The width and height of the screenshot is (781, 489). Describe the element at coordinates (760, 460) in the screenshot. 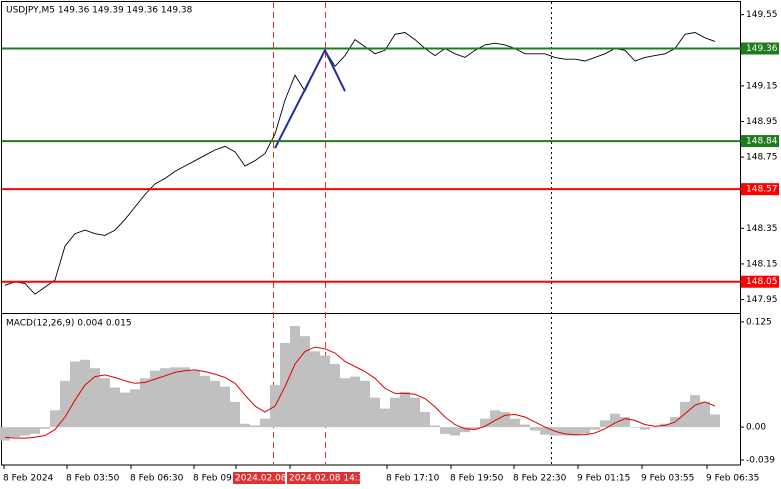

I see `y-tick-label: -0.039` at that location.